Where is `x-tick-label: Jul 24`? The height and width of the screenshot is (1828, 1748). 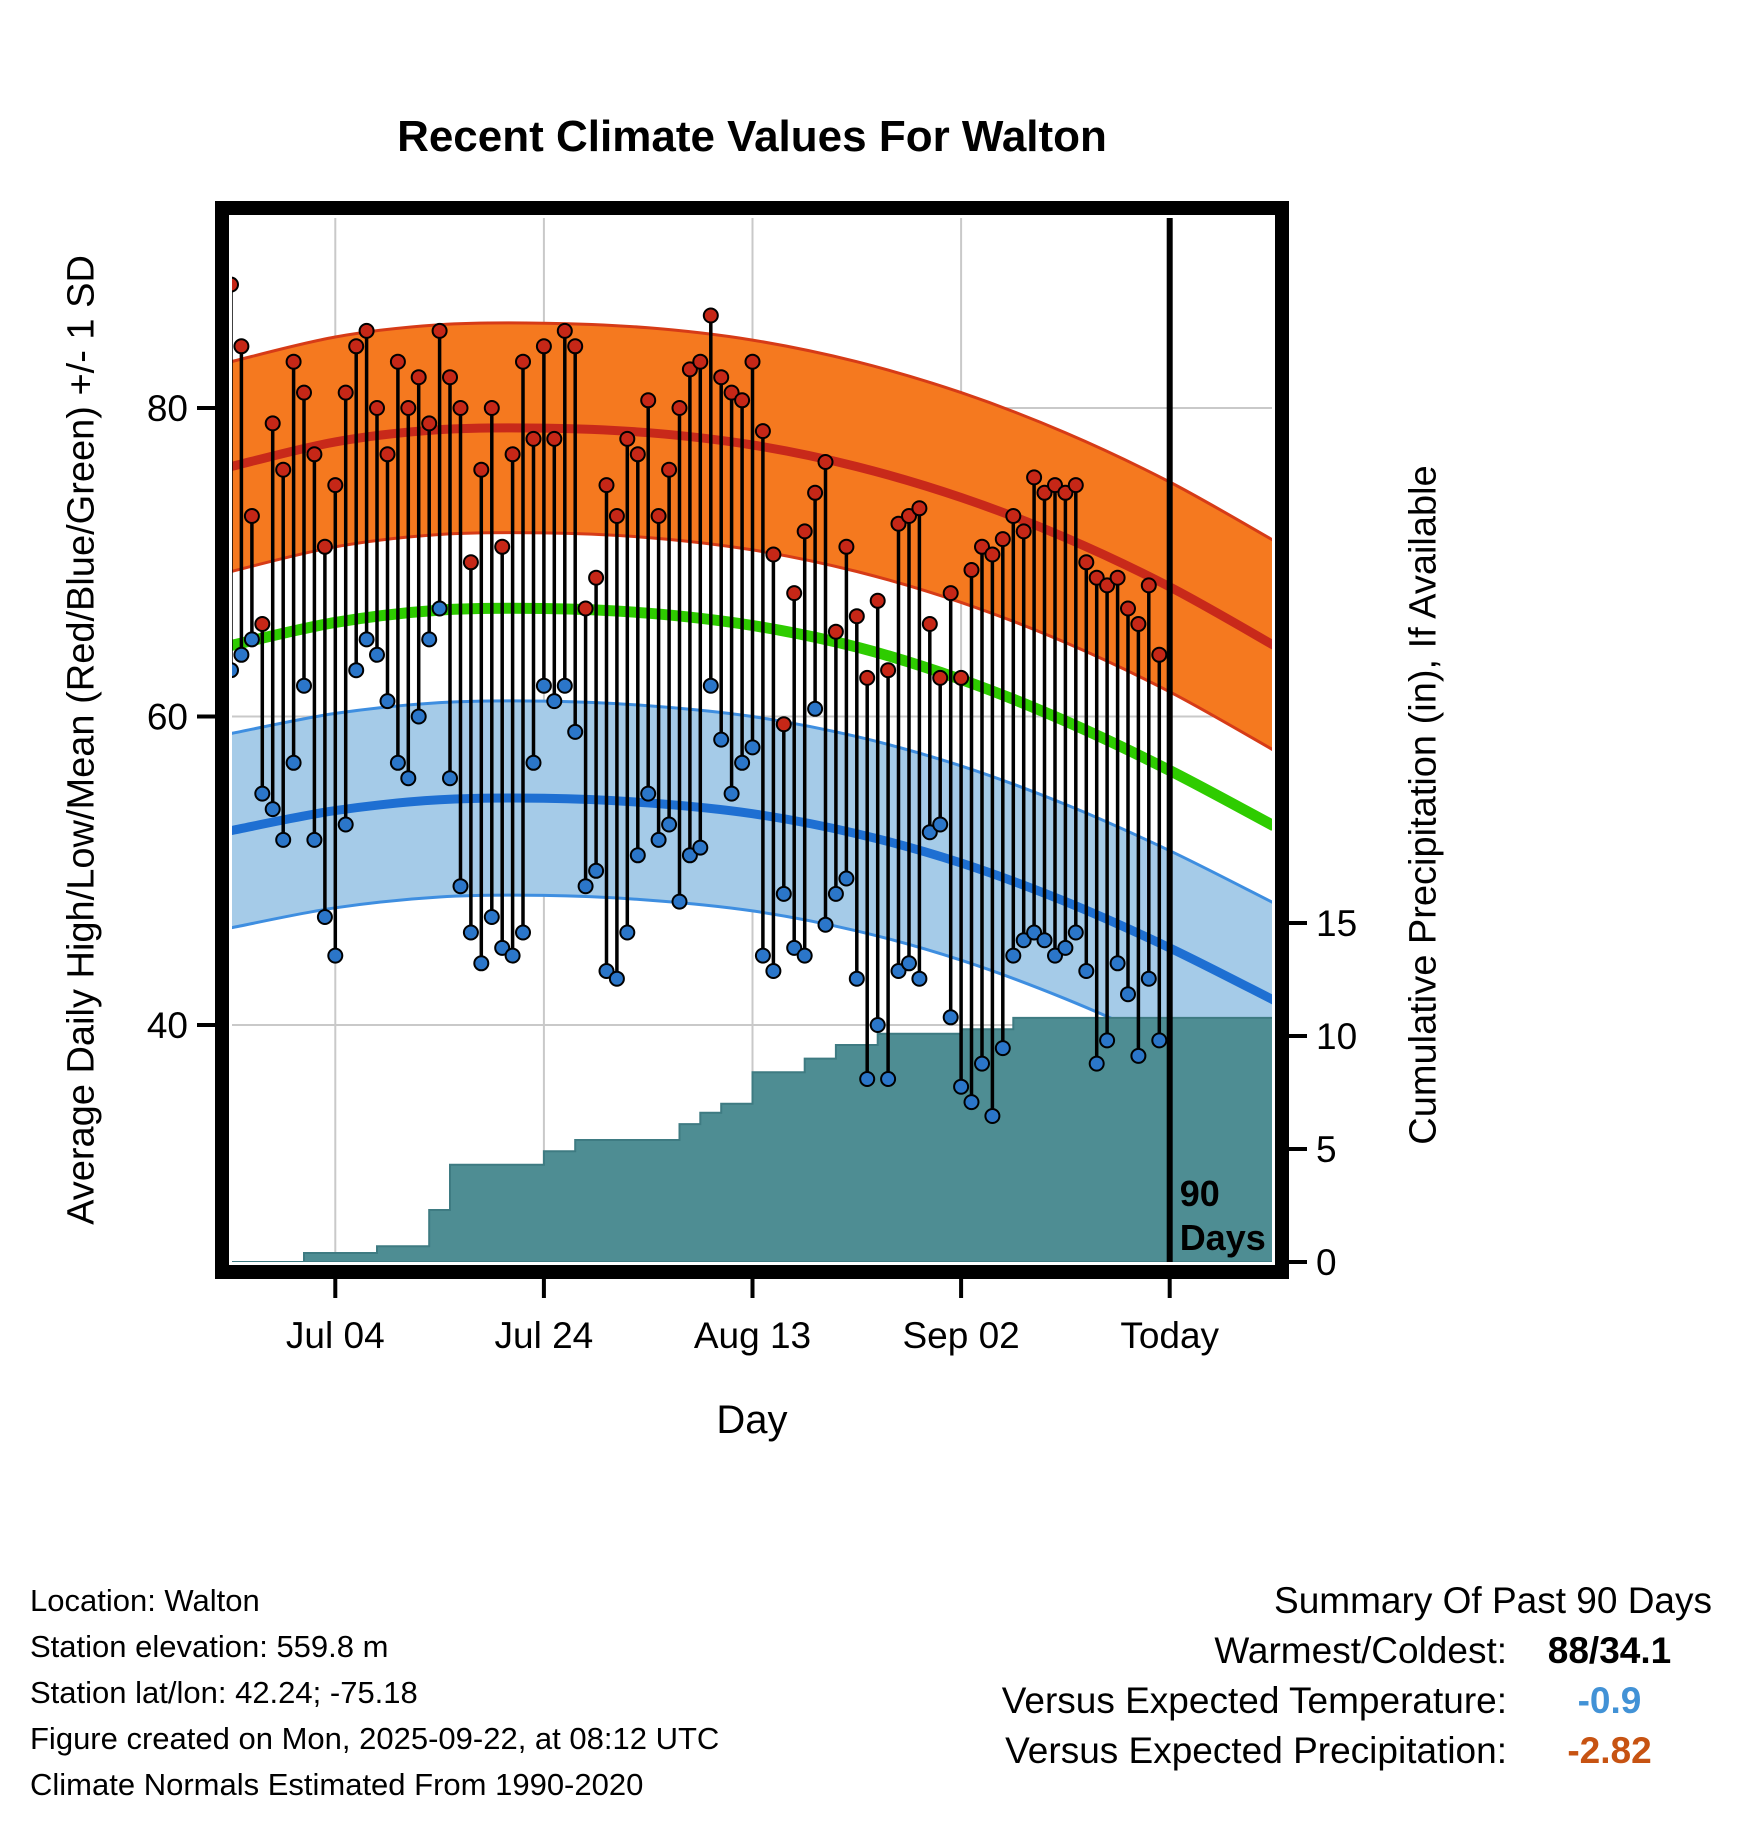 x-tick-label: Jul 24 is located at coordinates (544, 1335).